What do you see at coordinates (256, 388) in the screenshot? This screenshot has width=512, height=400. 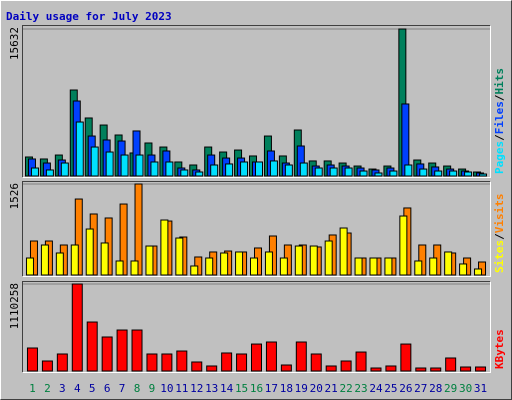 I see `x-tick-label: 16` at bounding box center [256, 388].